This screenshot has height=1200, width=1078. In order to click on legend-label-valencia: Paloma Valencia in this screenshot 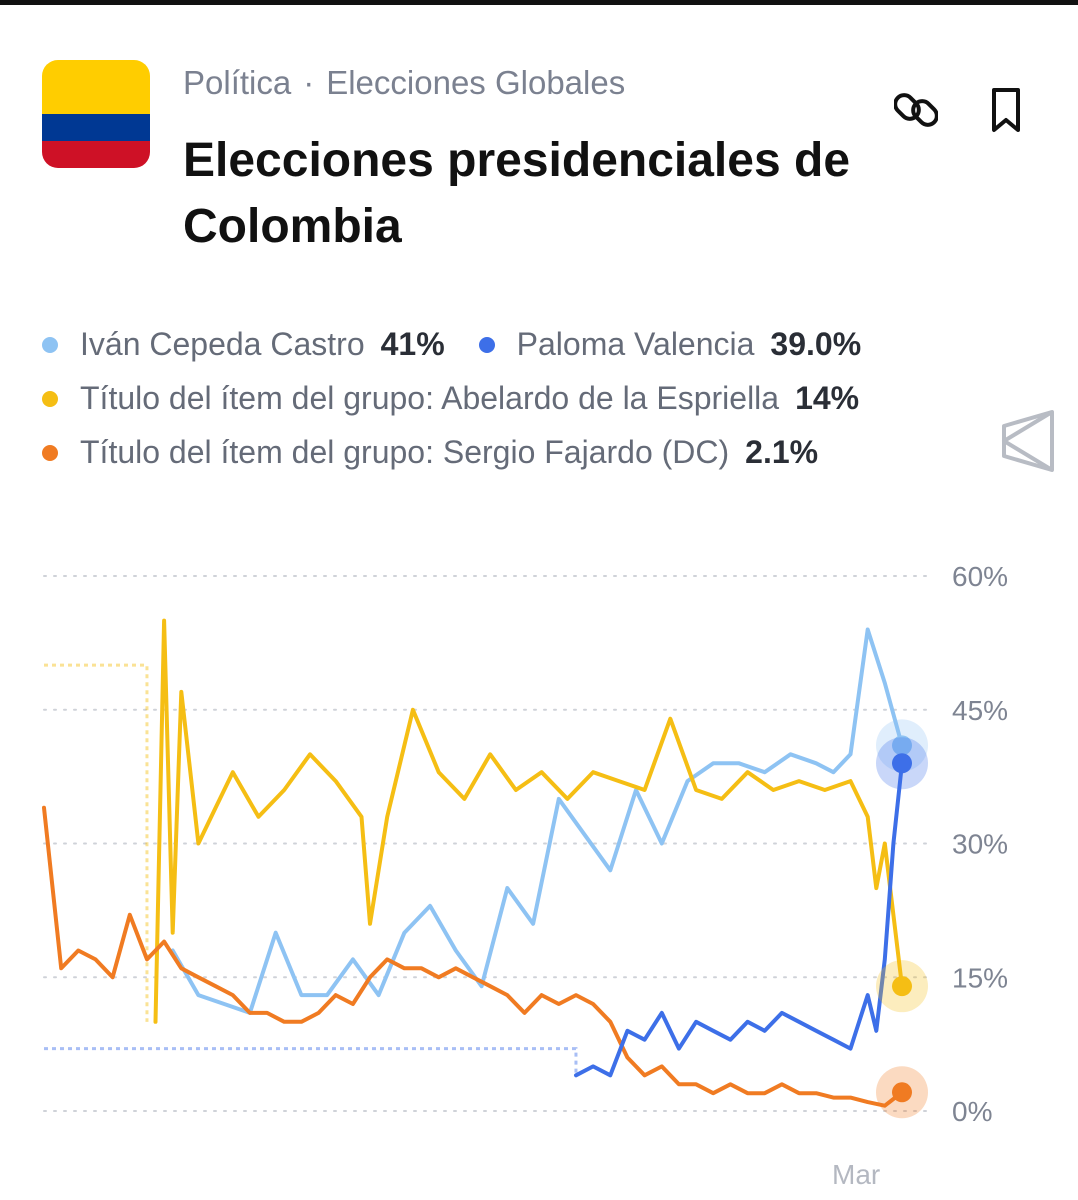, I will do `click(635, 344)`.